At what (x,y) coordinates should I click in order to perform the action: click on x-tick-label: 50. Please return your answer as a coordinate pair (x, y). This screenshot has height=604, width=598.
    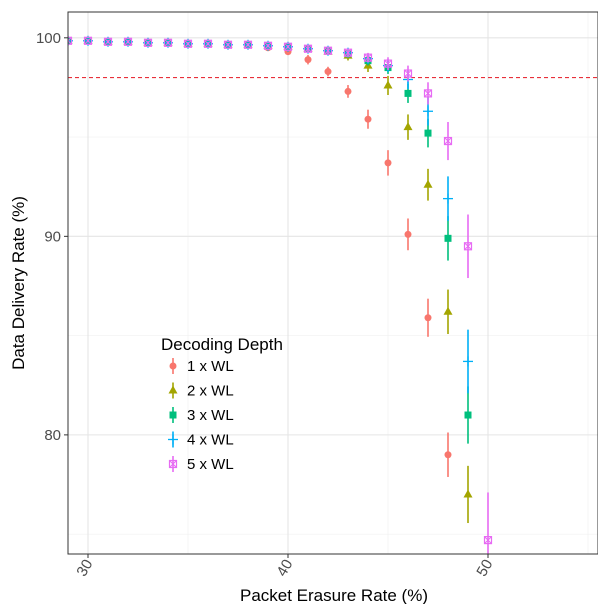
    Looking at the image, I should click on (484, 568).